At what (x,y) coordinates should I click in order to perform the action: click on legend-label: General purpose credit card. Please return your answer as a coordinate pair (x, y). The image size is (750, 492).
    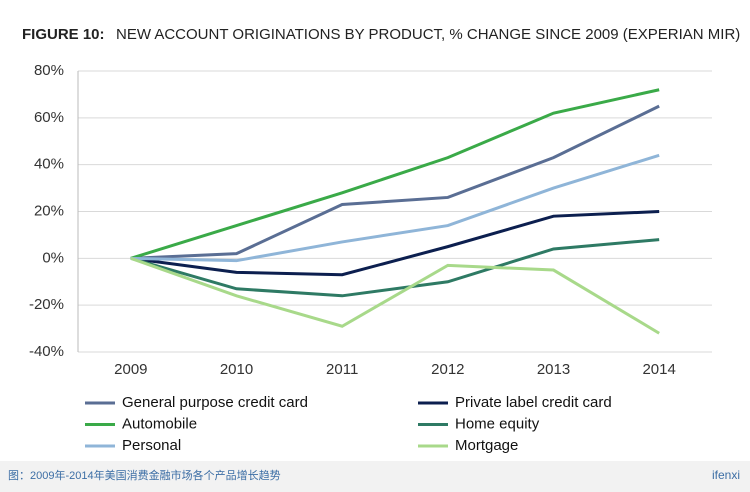
    Looking at the image, I should click on (215, 402).